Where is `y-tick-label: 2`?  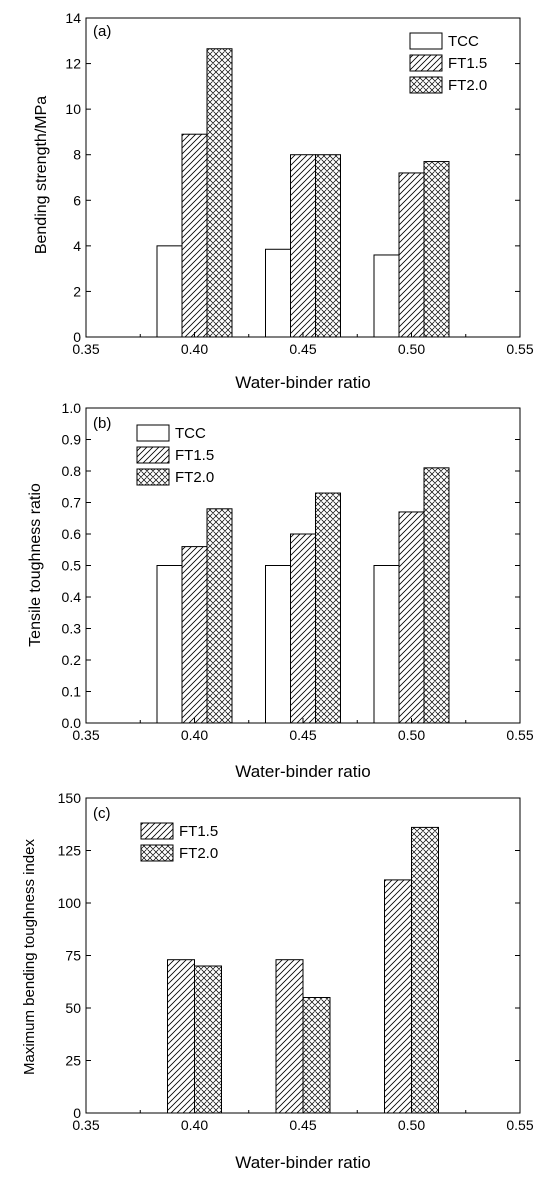 y-tick-label: 2 is located at coordinates (77, 291).